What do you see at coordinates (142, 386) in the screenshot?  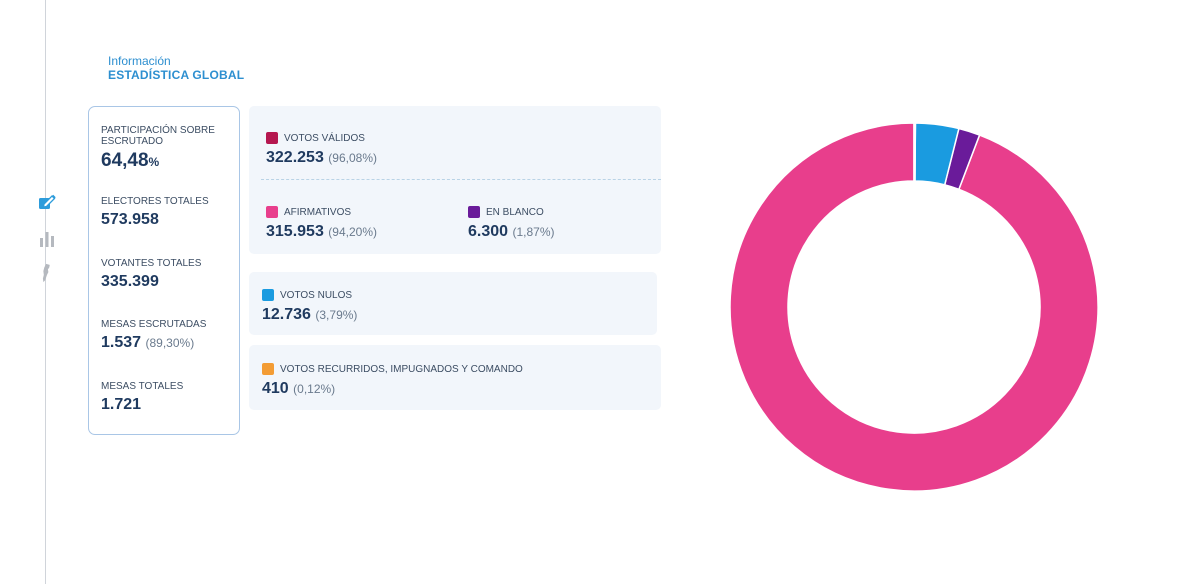 I see `stat-label: MESAS TOTALES` at bounding box center [142, 386].